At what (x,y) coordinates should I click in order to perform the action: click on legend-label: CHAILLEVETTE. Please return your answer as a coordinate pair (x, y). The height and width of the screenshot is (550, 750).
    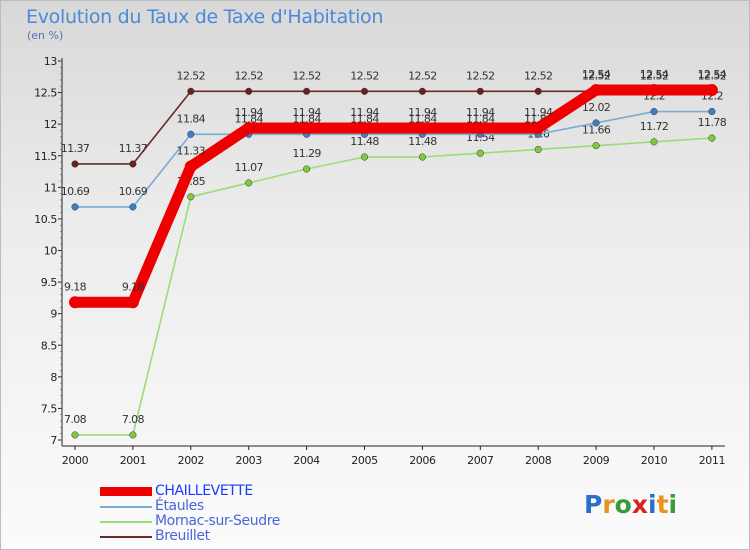
    Looking at the image, I should click on (204, 491).